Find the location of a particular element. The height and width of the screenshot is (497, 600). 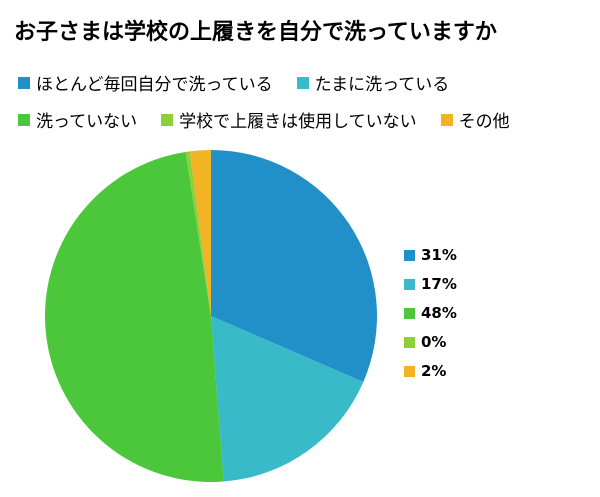

legend-label: 洗っていない is located at coordinates (87, 122).